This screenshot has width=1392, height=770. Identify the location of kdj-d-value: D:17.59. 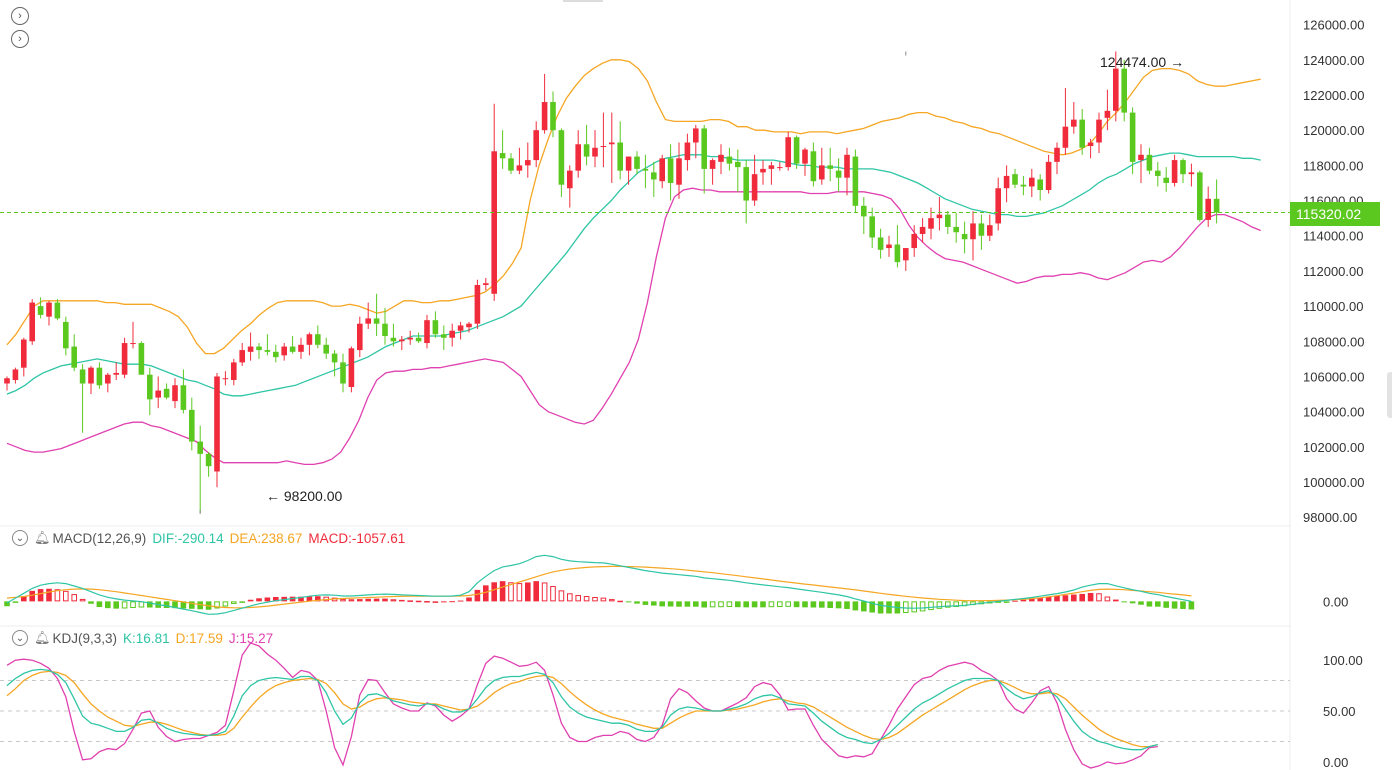
(199, 638).